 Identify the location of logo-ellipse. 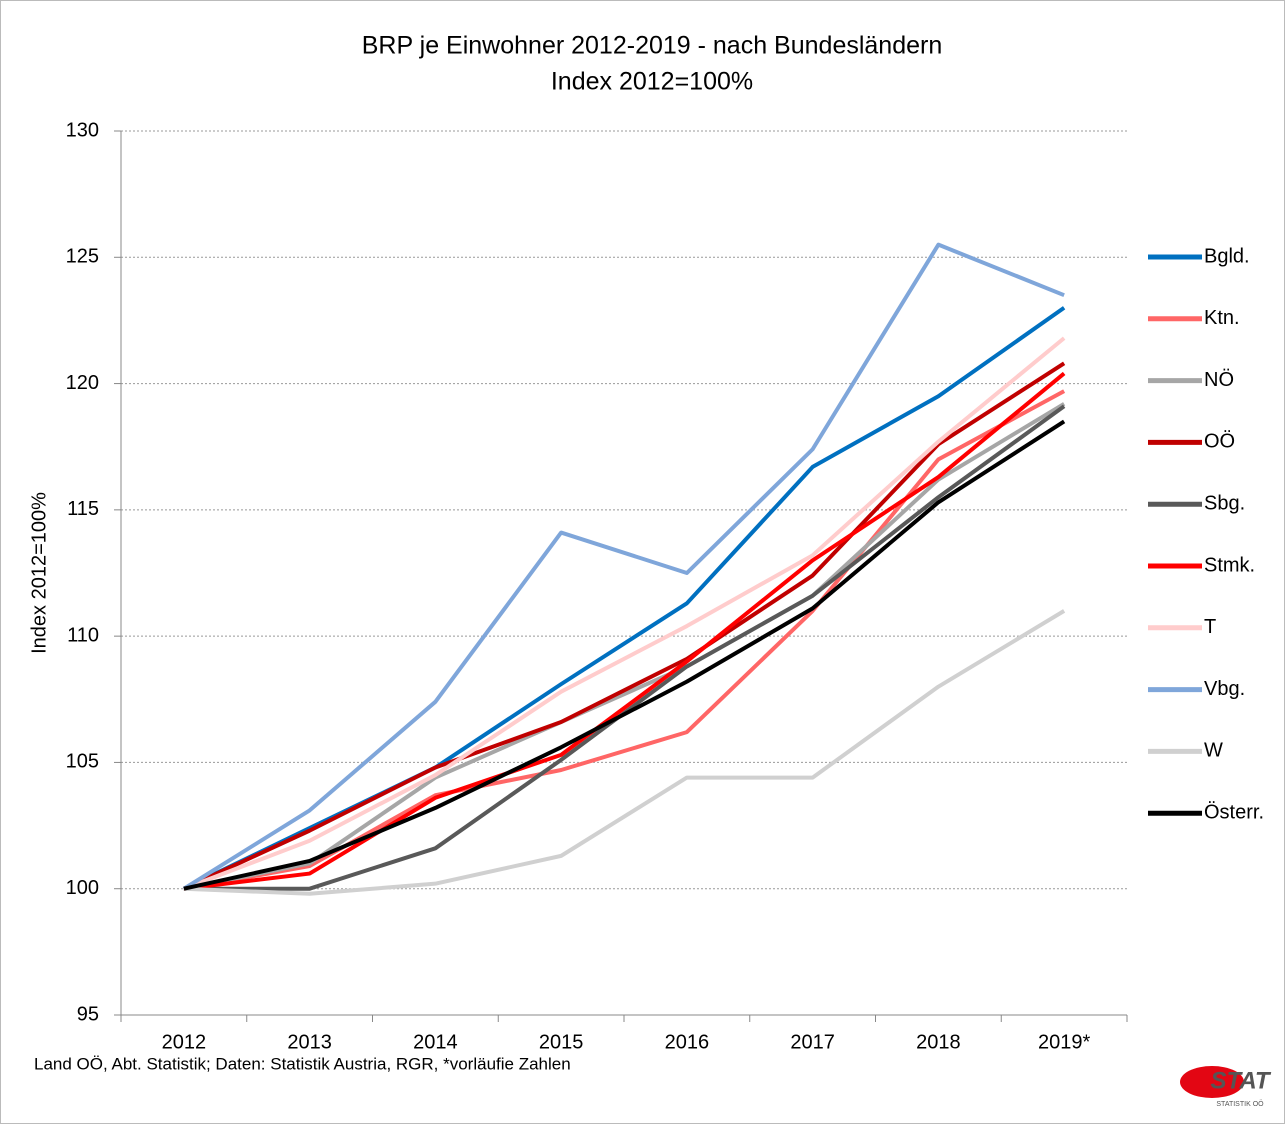
(1212, 1082).